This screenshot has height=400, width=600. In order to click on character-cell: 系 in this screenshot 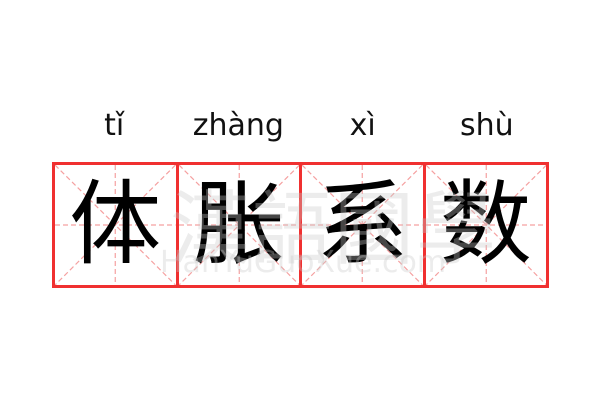, I will do `click(361, 225)`.